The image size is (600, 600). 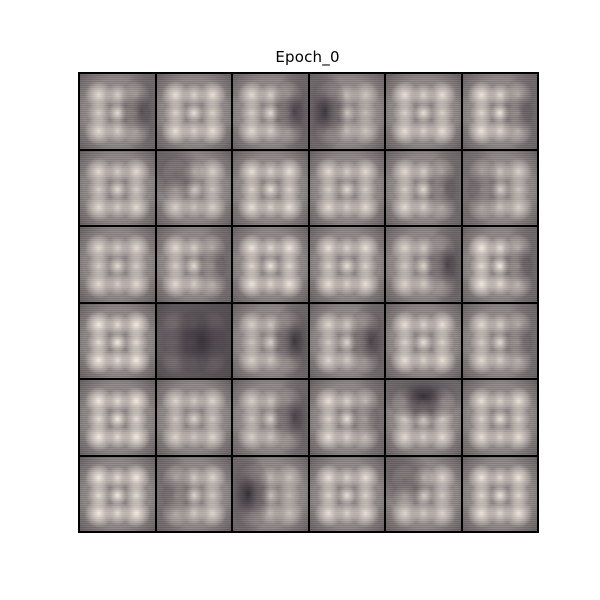 I want to click on figure-title: Epoch_0, so click(x=307, y=57).